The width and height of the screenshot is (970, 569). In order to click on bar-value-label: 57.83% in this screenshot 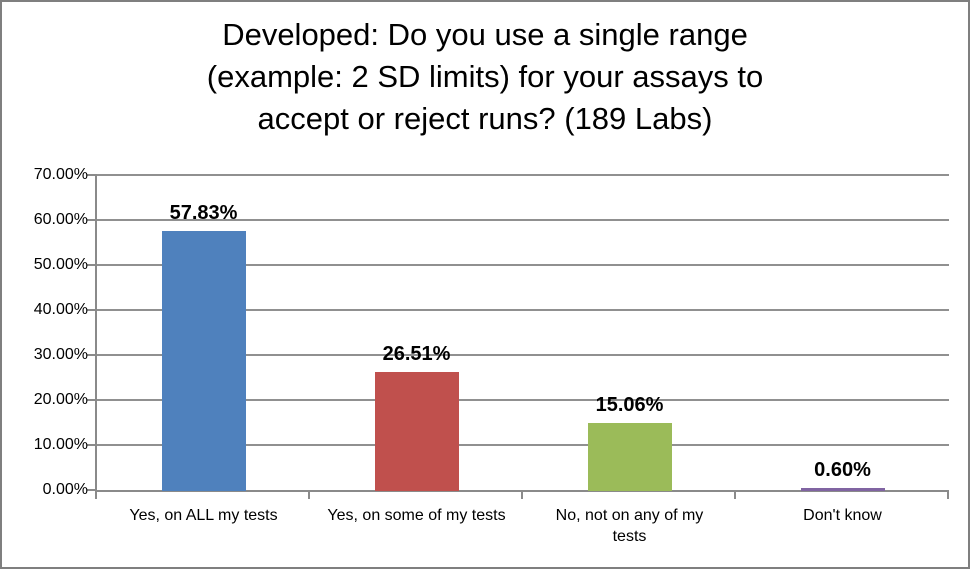, I will do `click(203, 213)`.